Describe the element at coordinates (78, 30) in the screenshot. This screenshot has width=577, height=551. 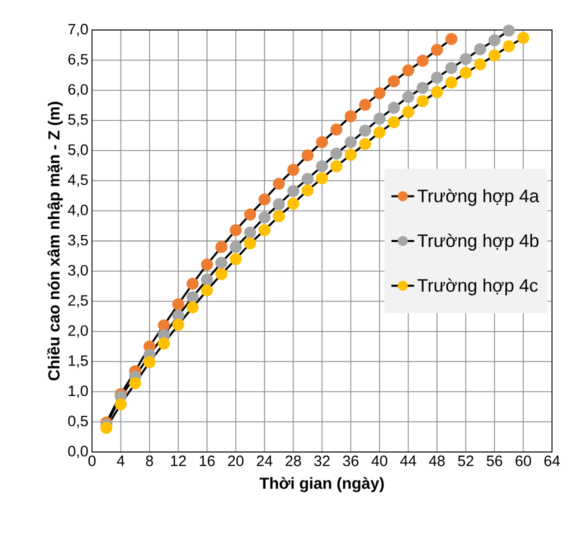
I see `y-tick-label: 7,0` at that location.